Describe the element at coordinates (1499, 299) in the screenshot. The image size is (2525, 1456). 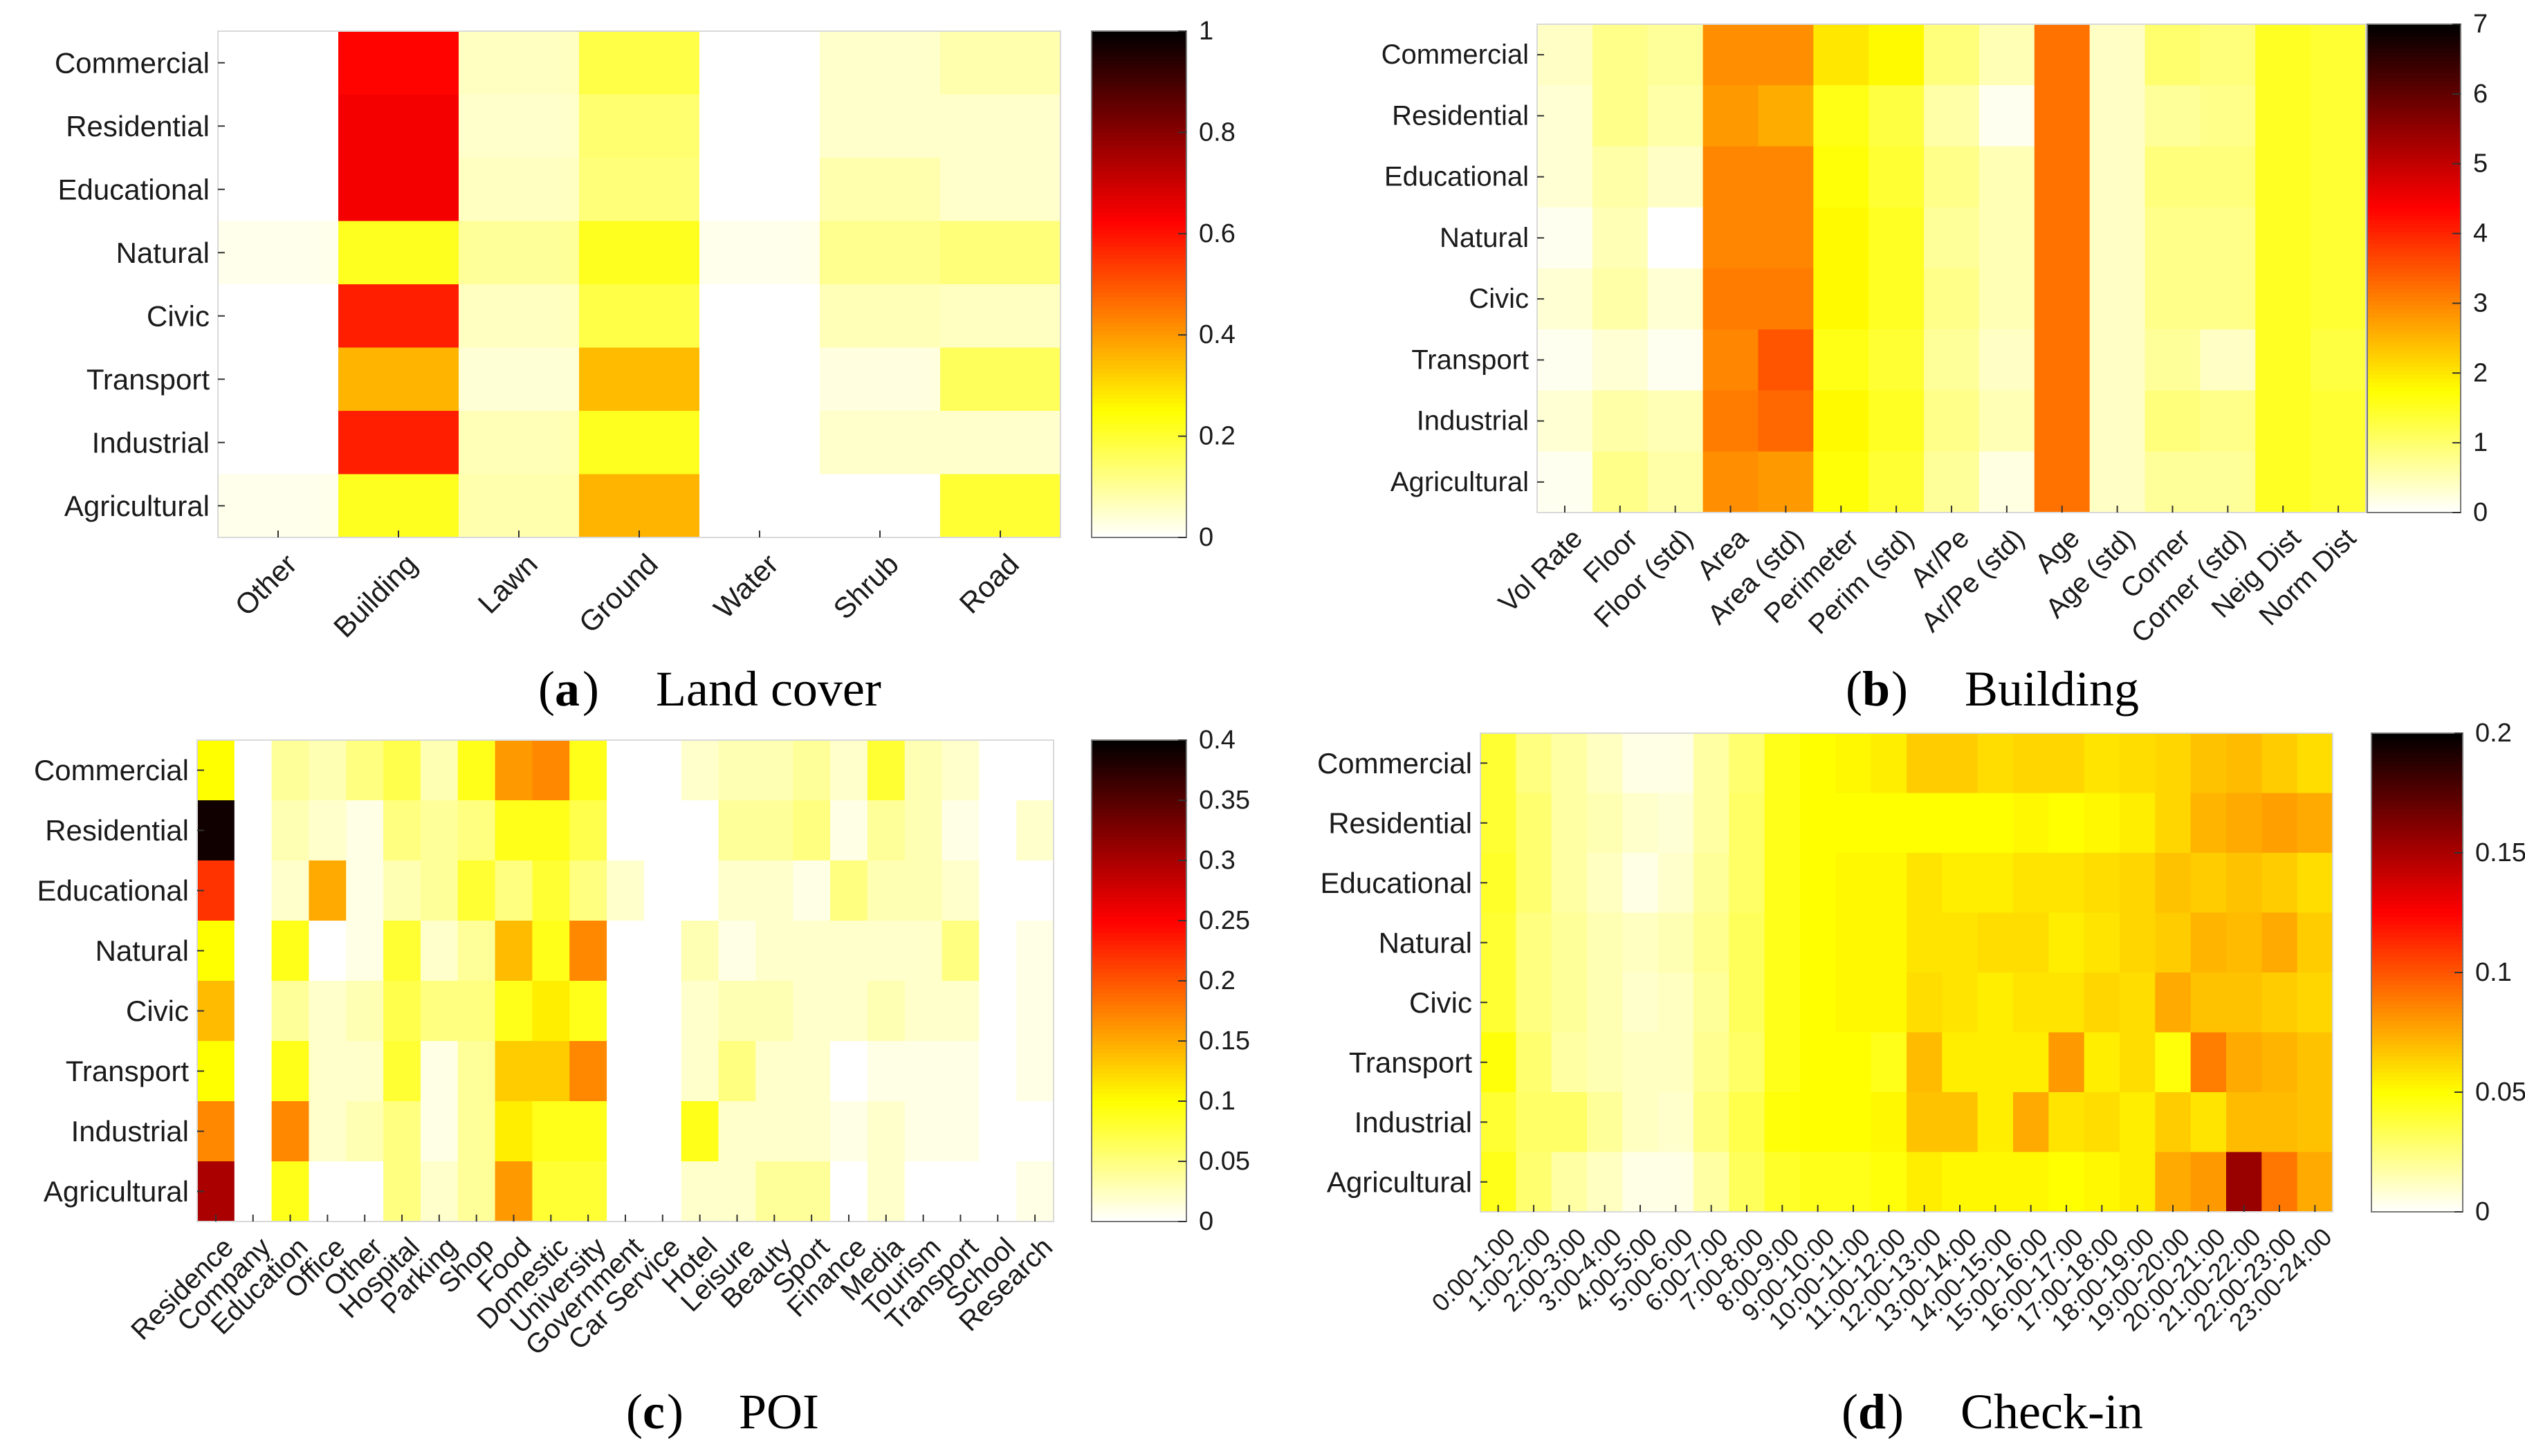
I see `row-label-b-4: Civic` at that location.